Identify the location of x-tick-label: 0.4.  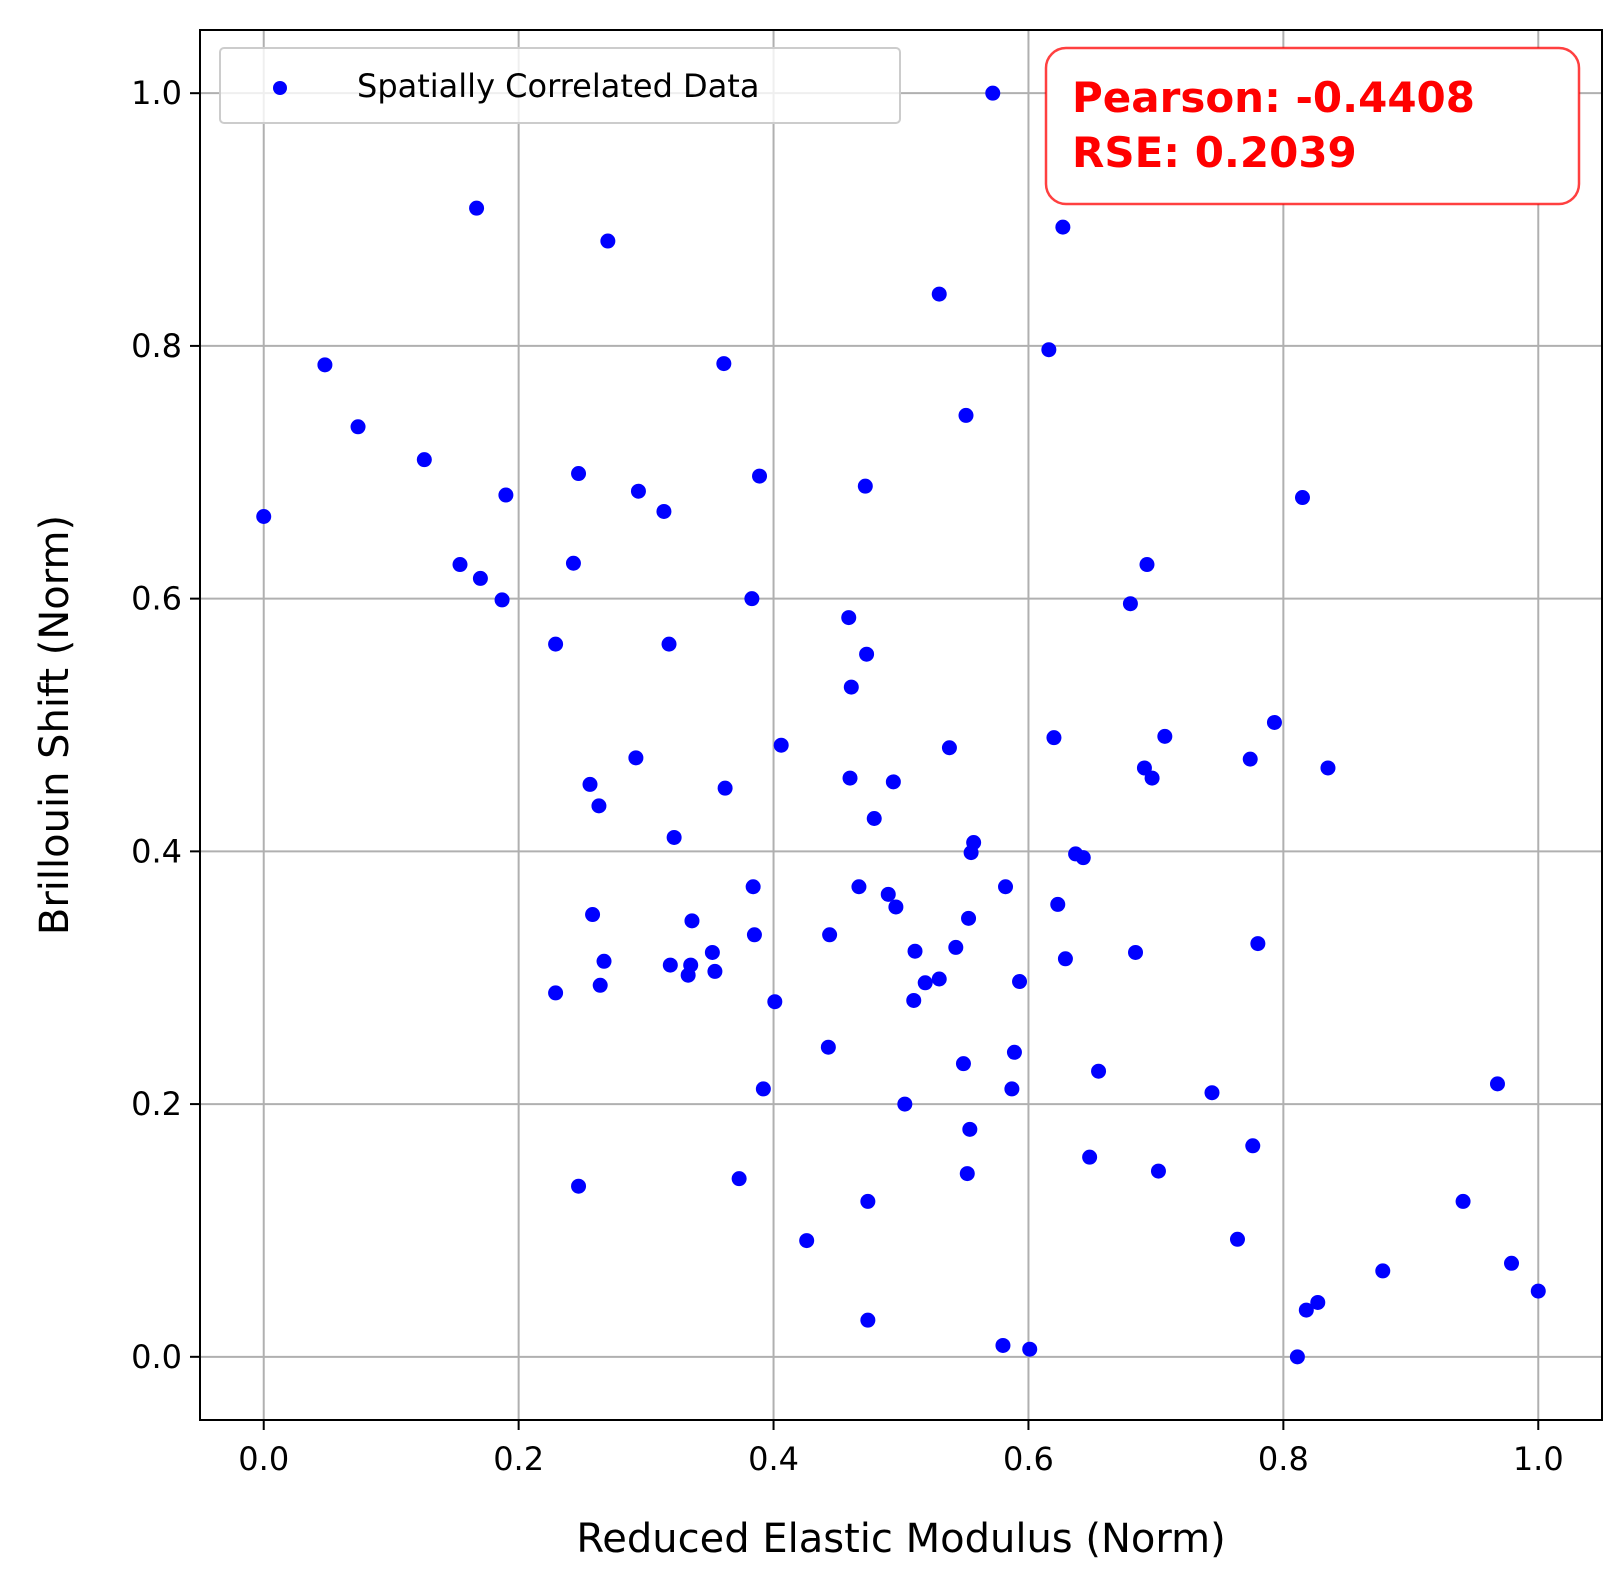
(773, 1459).